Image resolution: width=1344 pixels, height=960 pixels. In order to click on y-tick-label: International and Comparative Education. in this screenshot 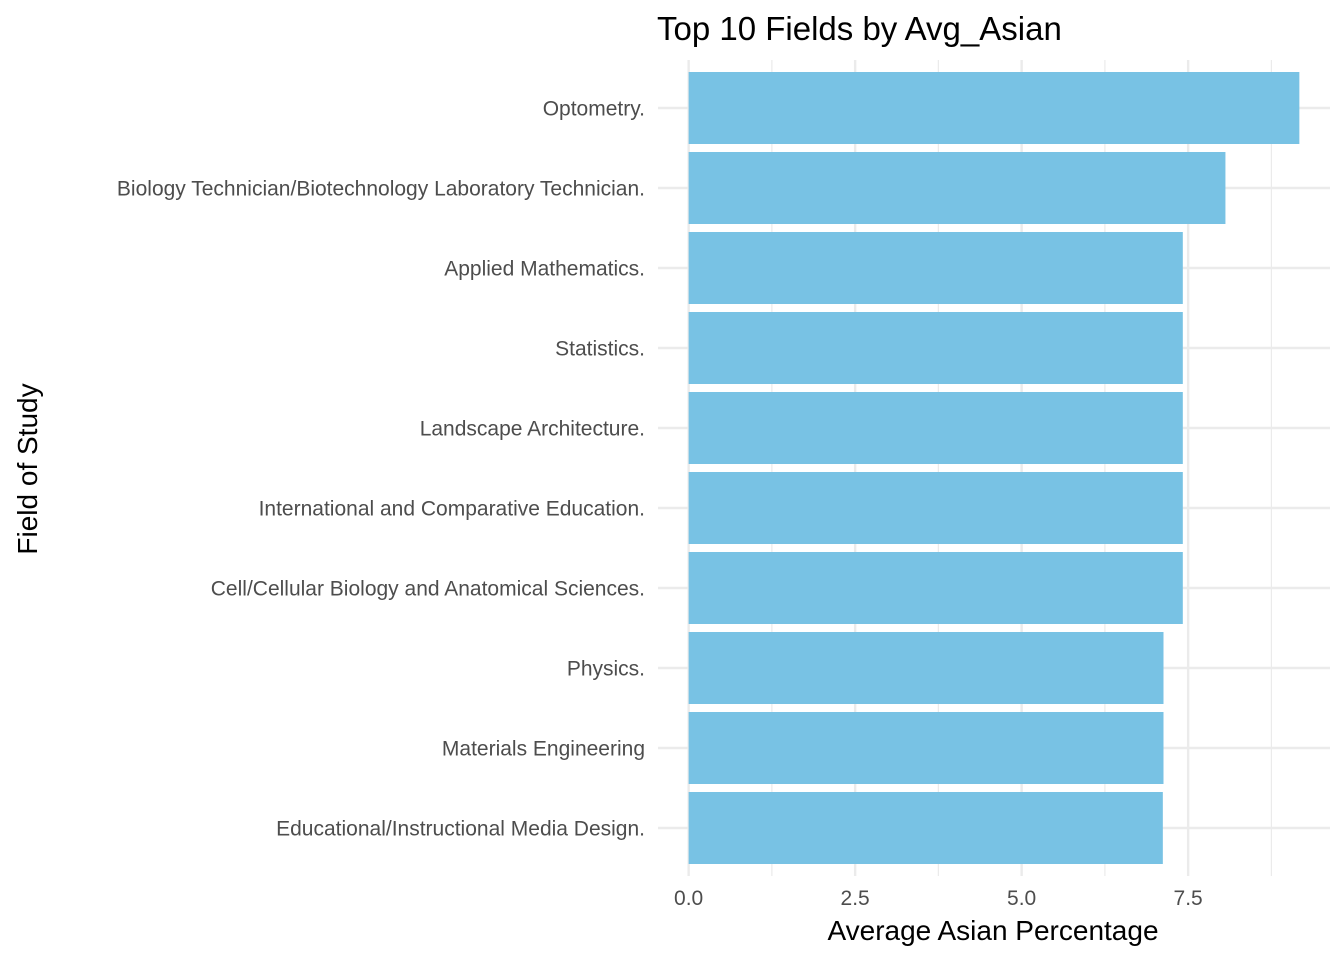, I will do `click(452, 509)`.